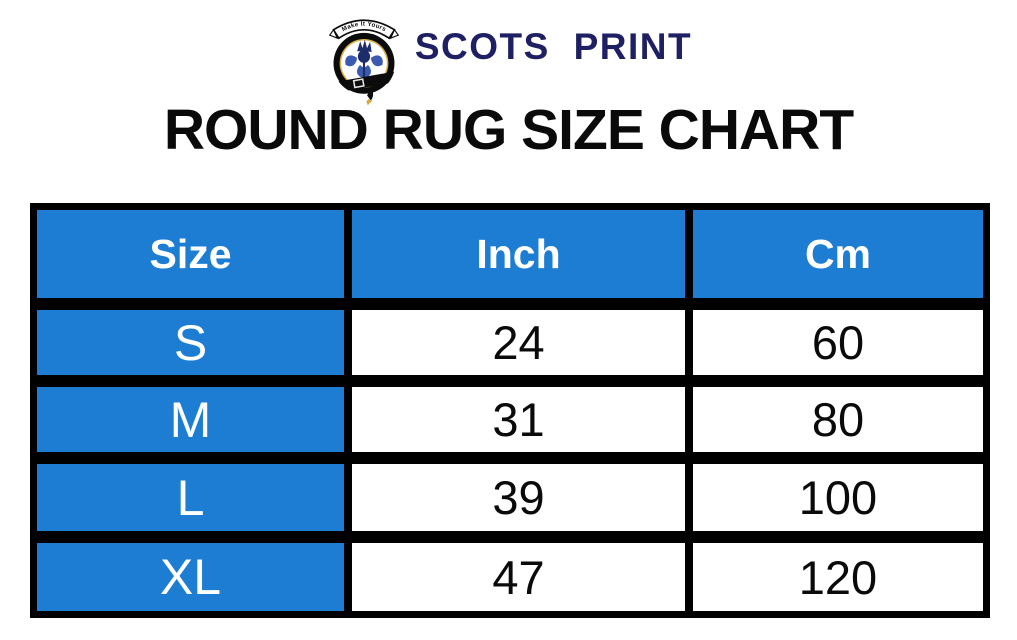 This screenshot has width=1017, height=640. I want to click on size-cell: S, so click(190, 342).